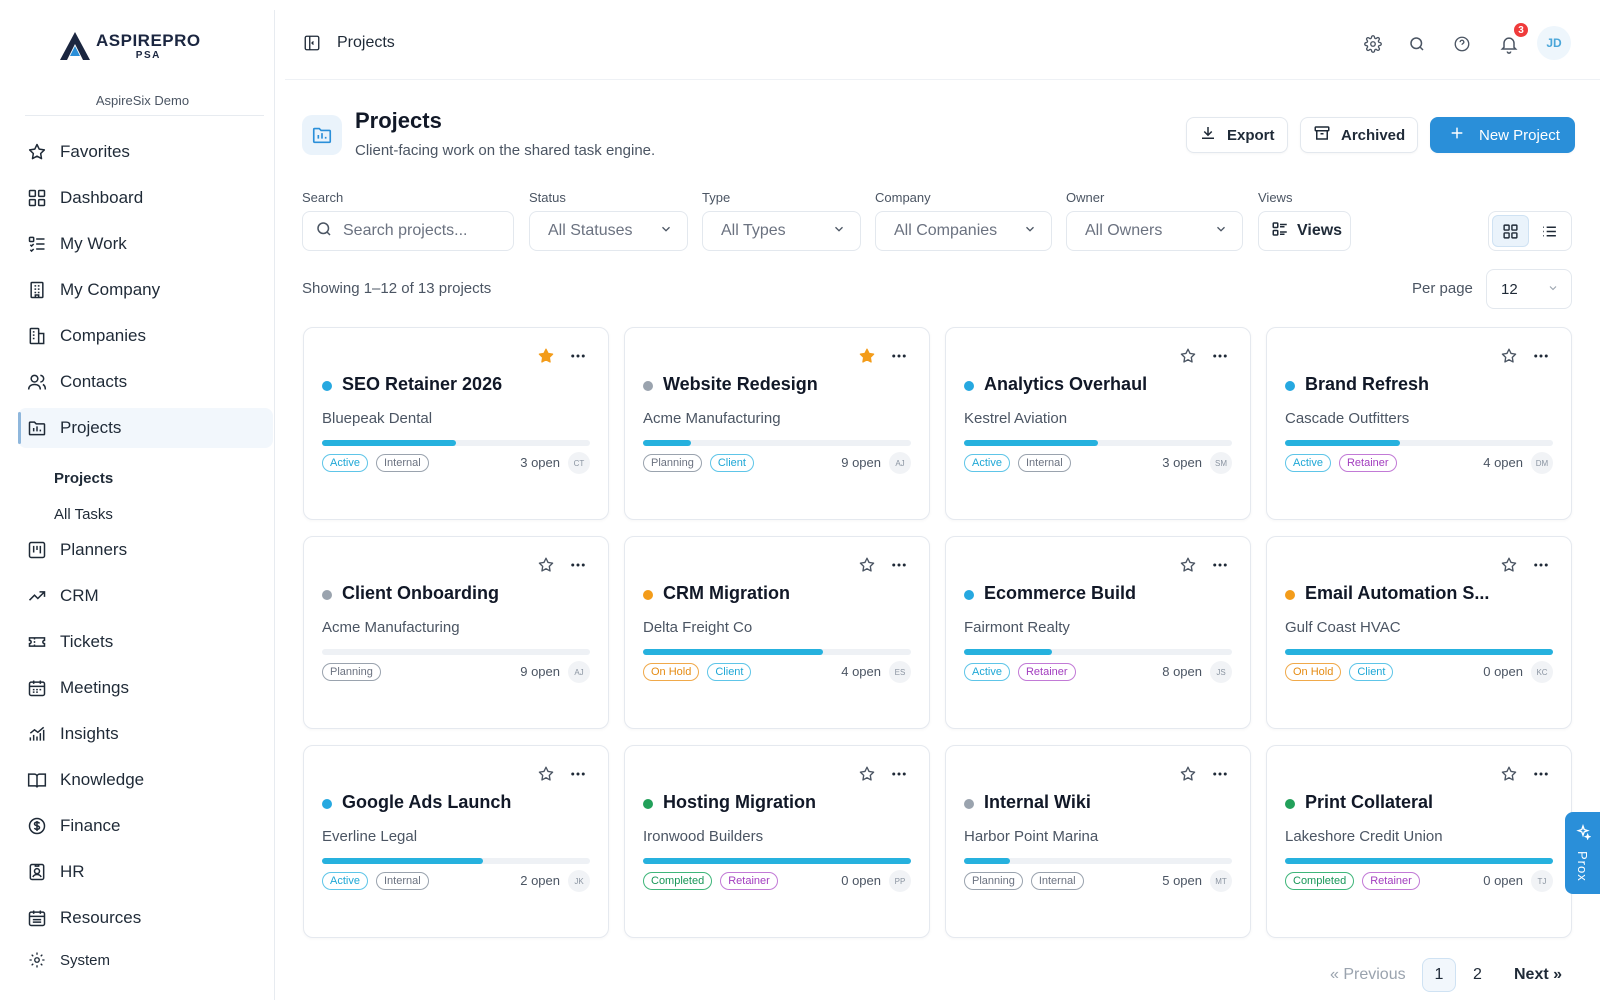  What do you see at coordinates (145, 290) in the screenshot?
I see `sidebar-item-my-company: My Company` at bounding box center [145, 290].